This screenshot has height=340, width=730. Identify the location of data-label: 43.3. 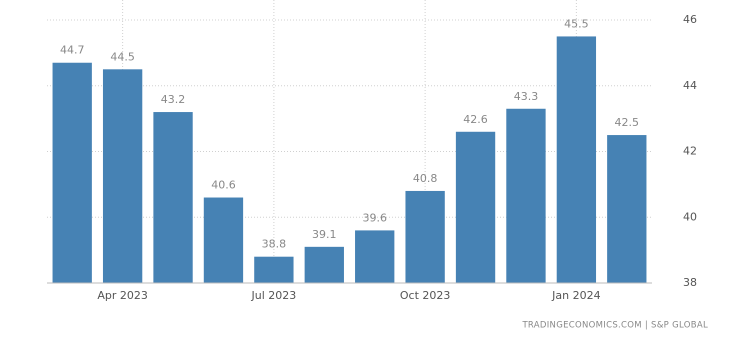
(526, 96).